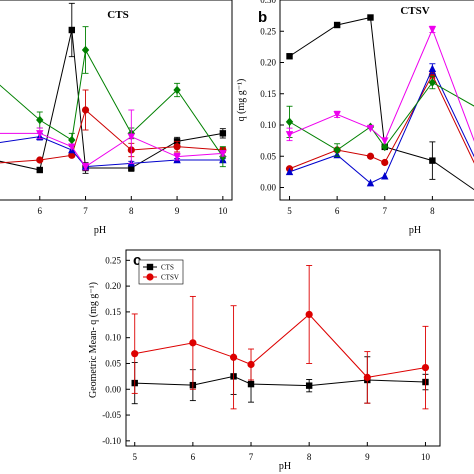  What do you see at coordinates (111, 441) in the screenshot?
I see `y-tick-label: -0.10` at bounding box center [111, 441].